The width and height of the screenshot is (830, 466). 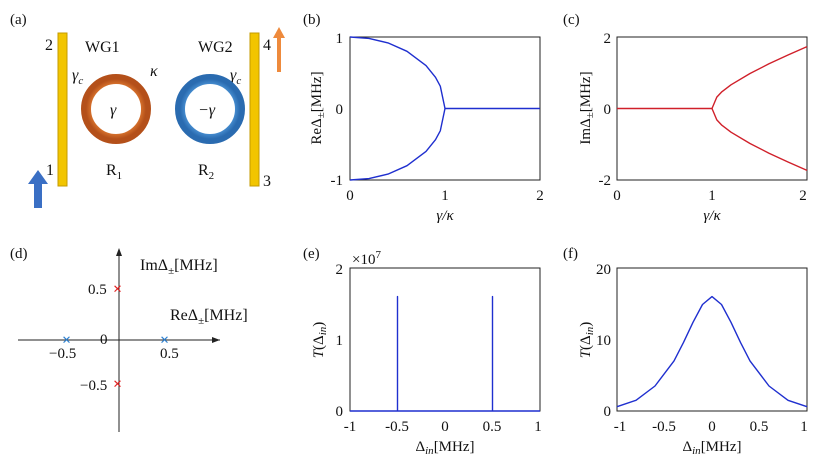 What do you see at coordinates (605, 181) in the screenshot?
I see `c-ytick-neg2: -2` at bounding box center [605, 181].